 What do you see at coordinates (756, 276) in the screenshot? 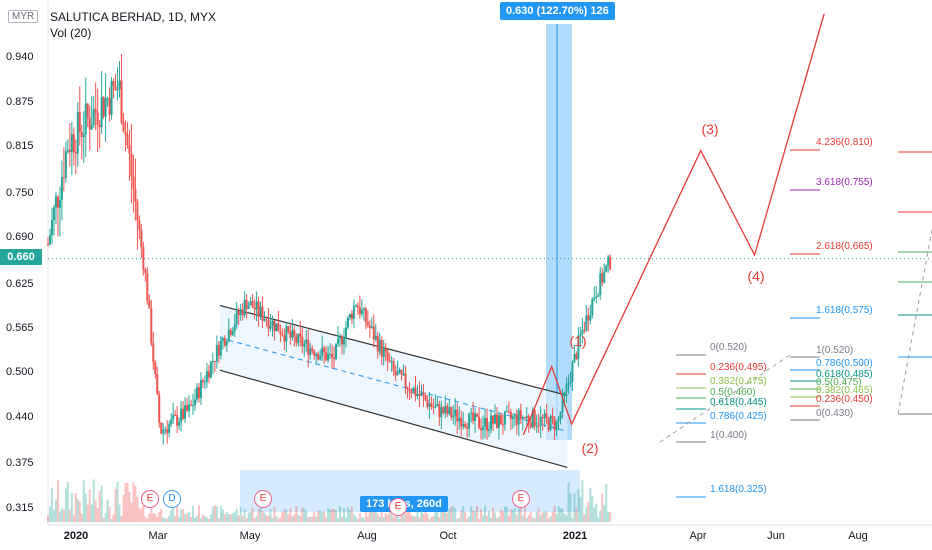
I see `wave-label-4: (4)` at bounding box center [756, 276].